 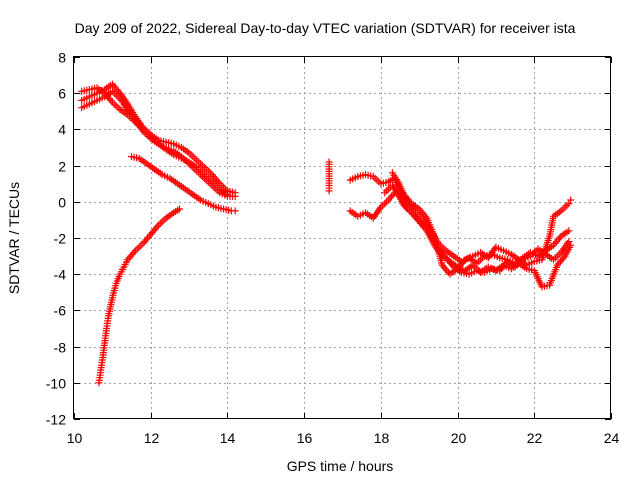 I want to click on y-axis-label: SDTVAR / TECUs, so click(x=14, y=238).